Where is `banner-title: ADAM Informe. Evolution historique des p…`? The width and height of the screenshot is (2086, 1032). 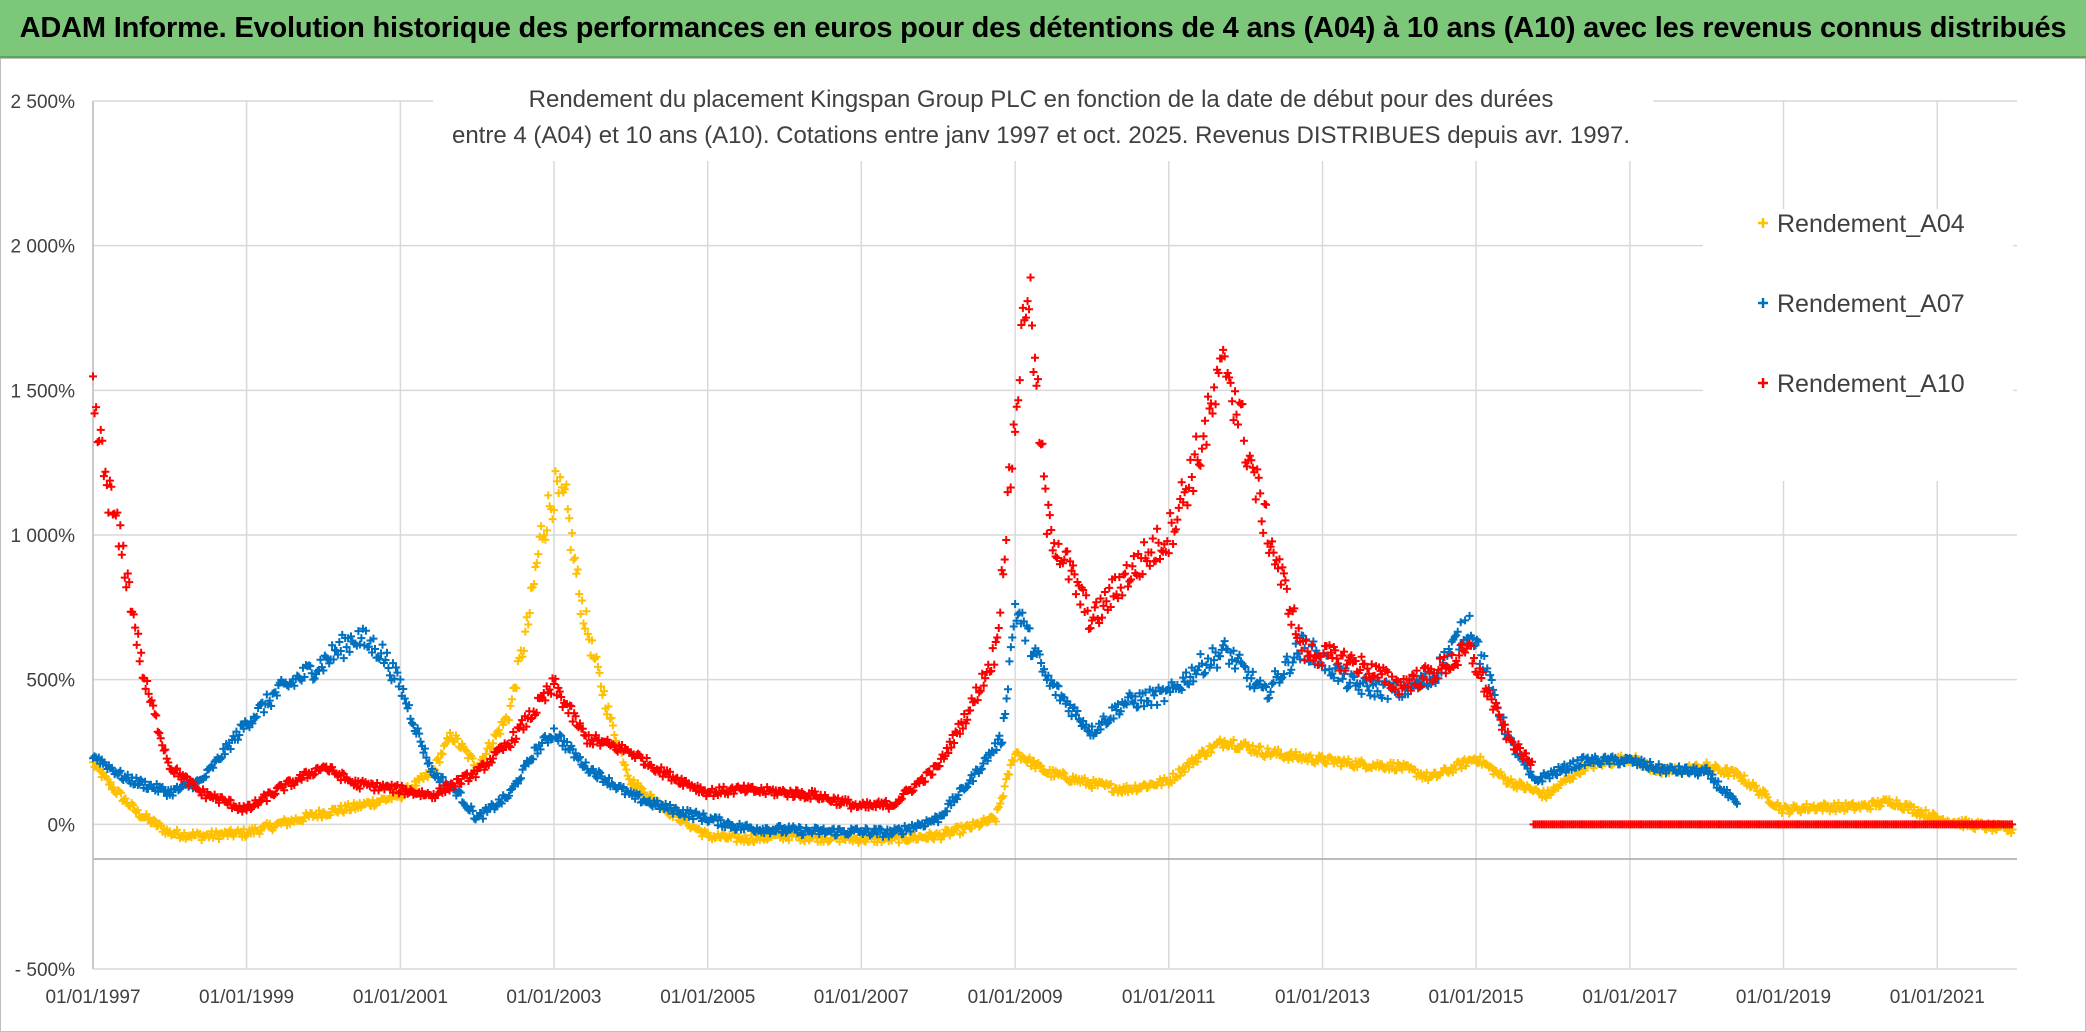 banner-title: ADAM Informe. Evolution historique des p… is located at coordinates (1043, 27).